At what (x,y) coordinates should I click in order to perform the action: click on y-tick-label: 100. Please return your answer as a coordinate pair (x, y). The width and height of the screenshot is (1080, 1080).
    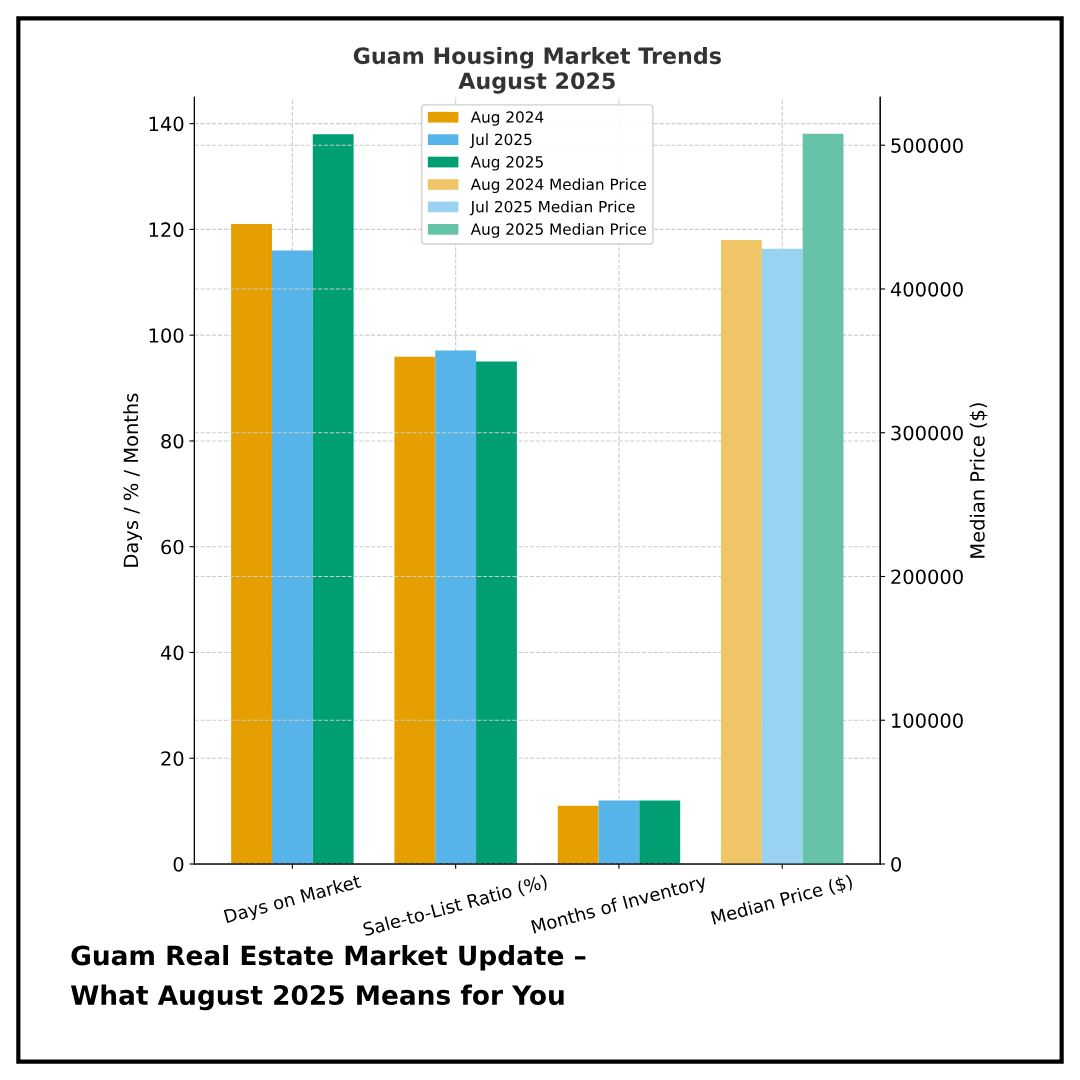
    Looking at the image, I should click on (166, 335).